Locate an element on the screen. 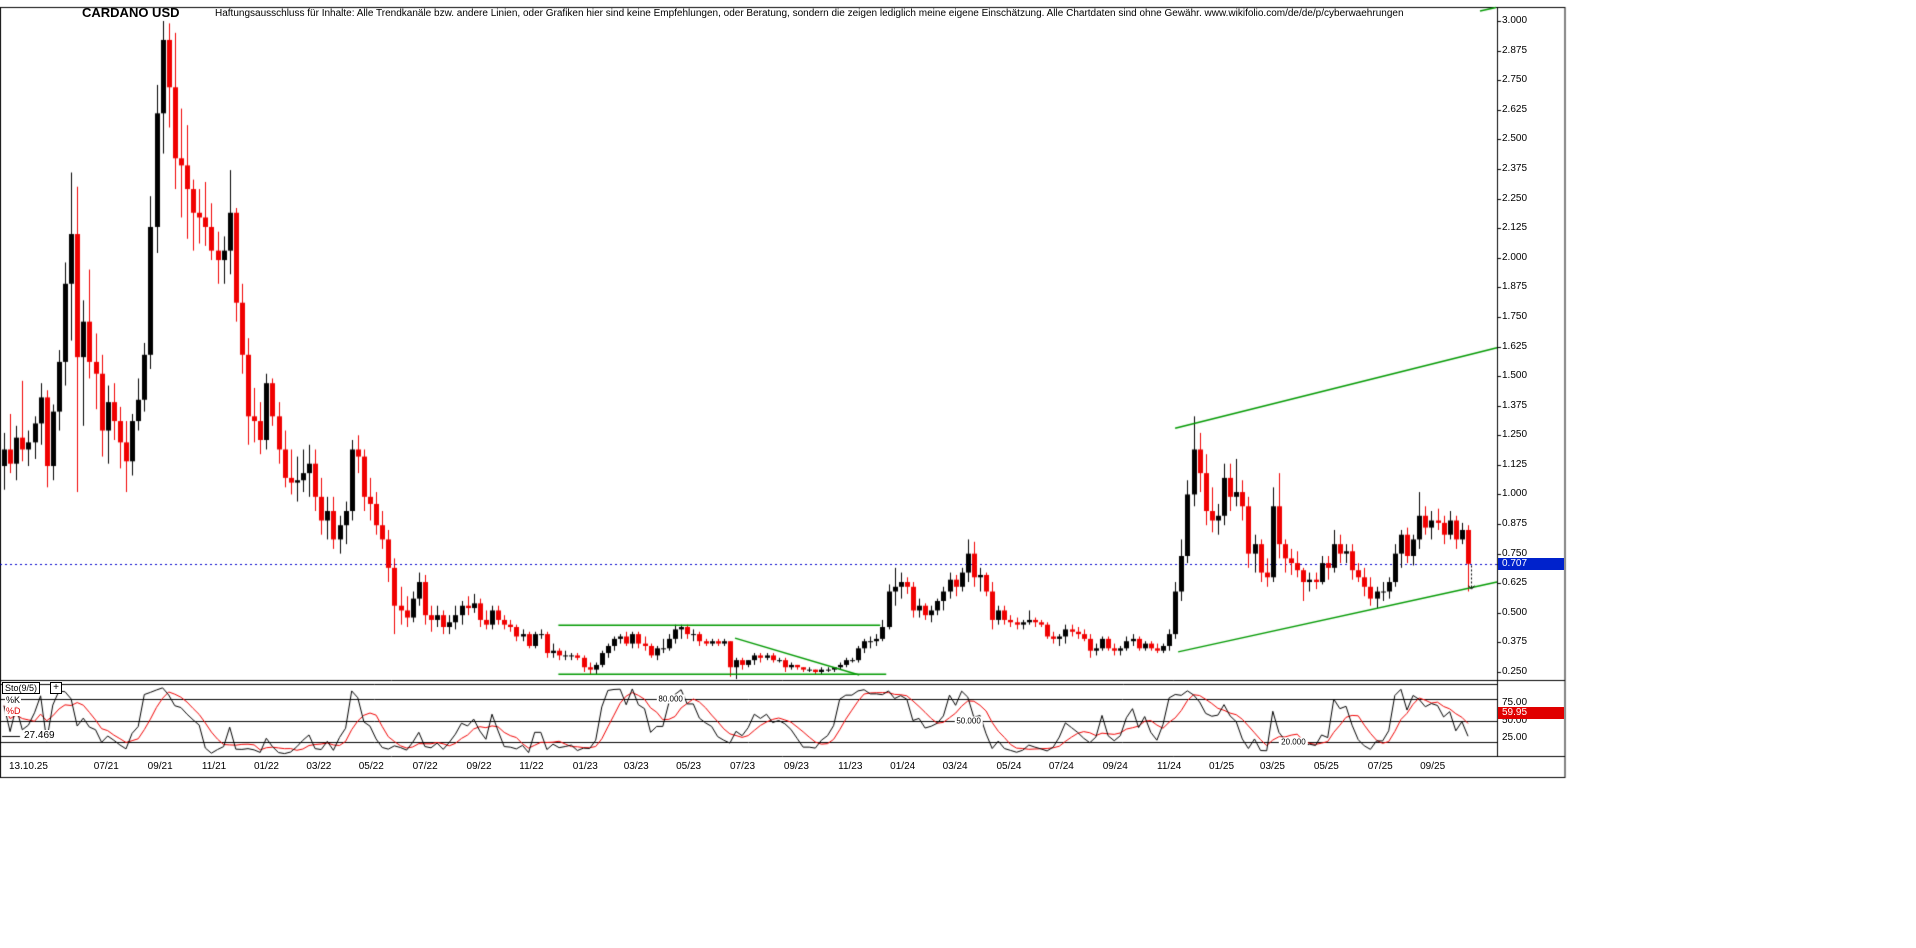 The width and height of the screenshot is (1916, 948). date-tick-label: 11/23 is located at coordinates (850, 766).